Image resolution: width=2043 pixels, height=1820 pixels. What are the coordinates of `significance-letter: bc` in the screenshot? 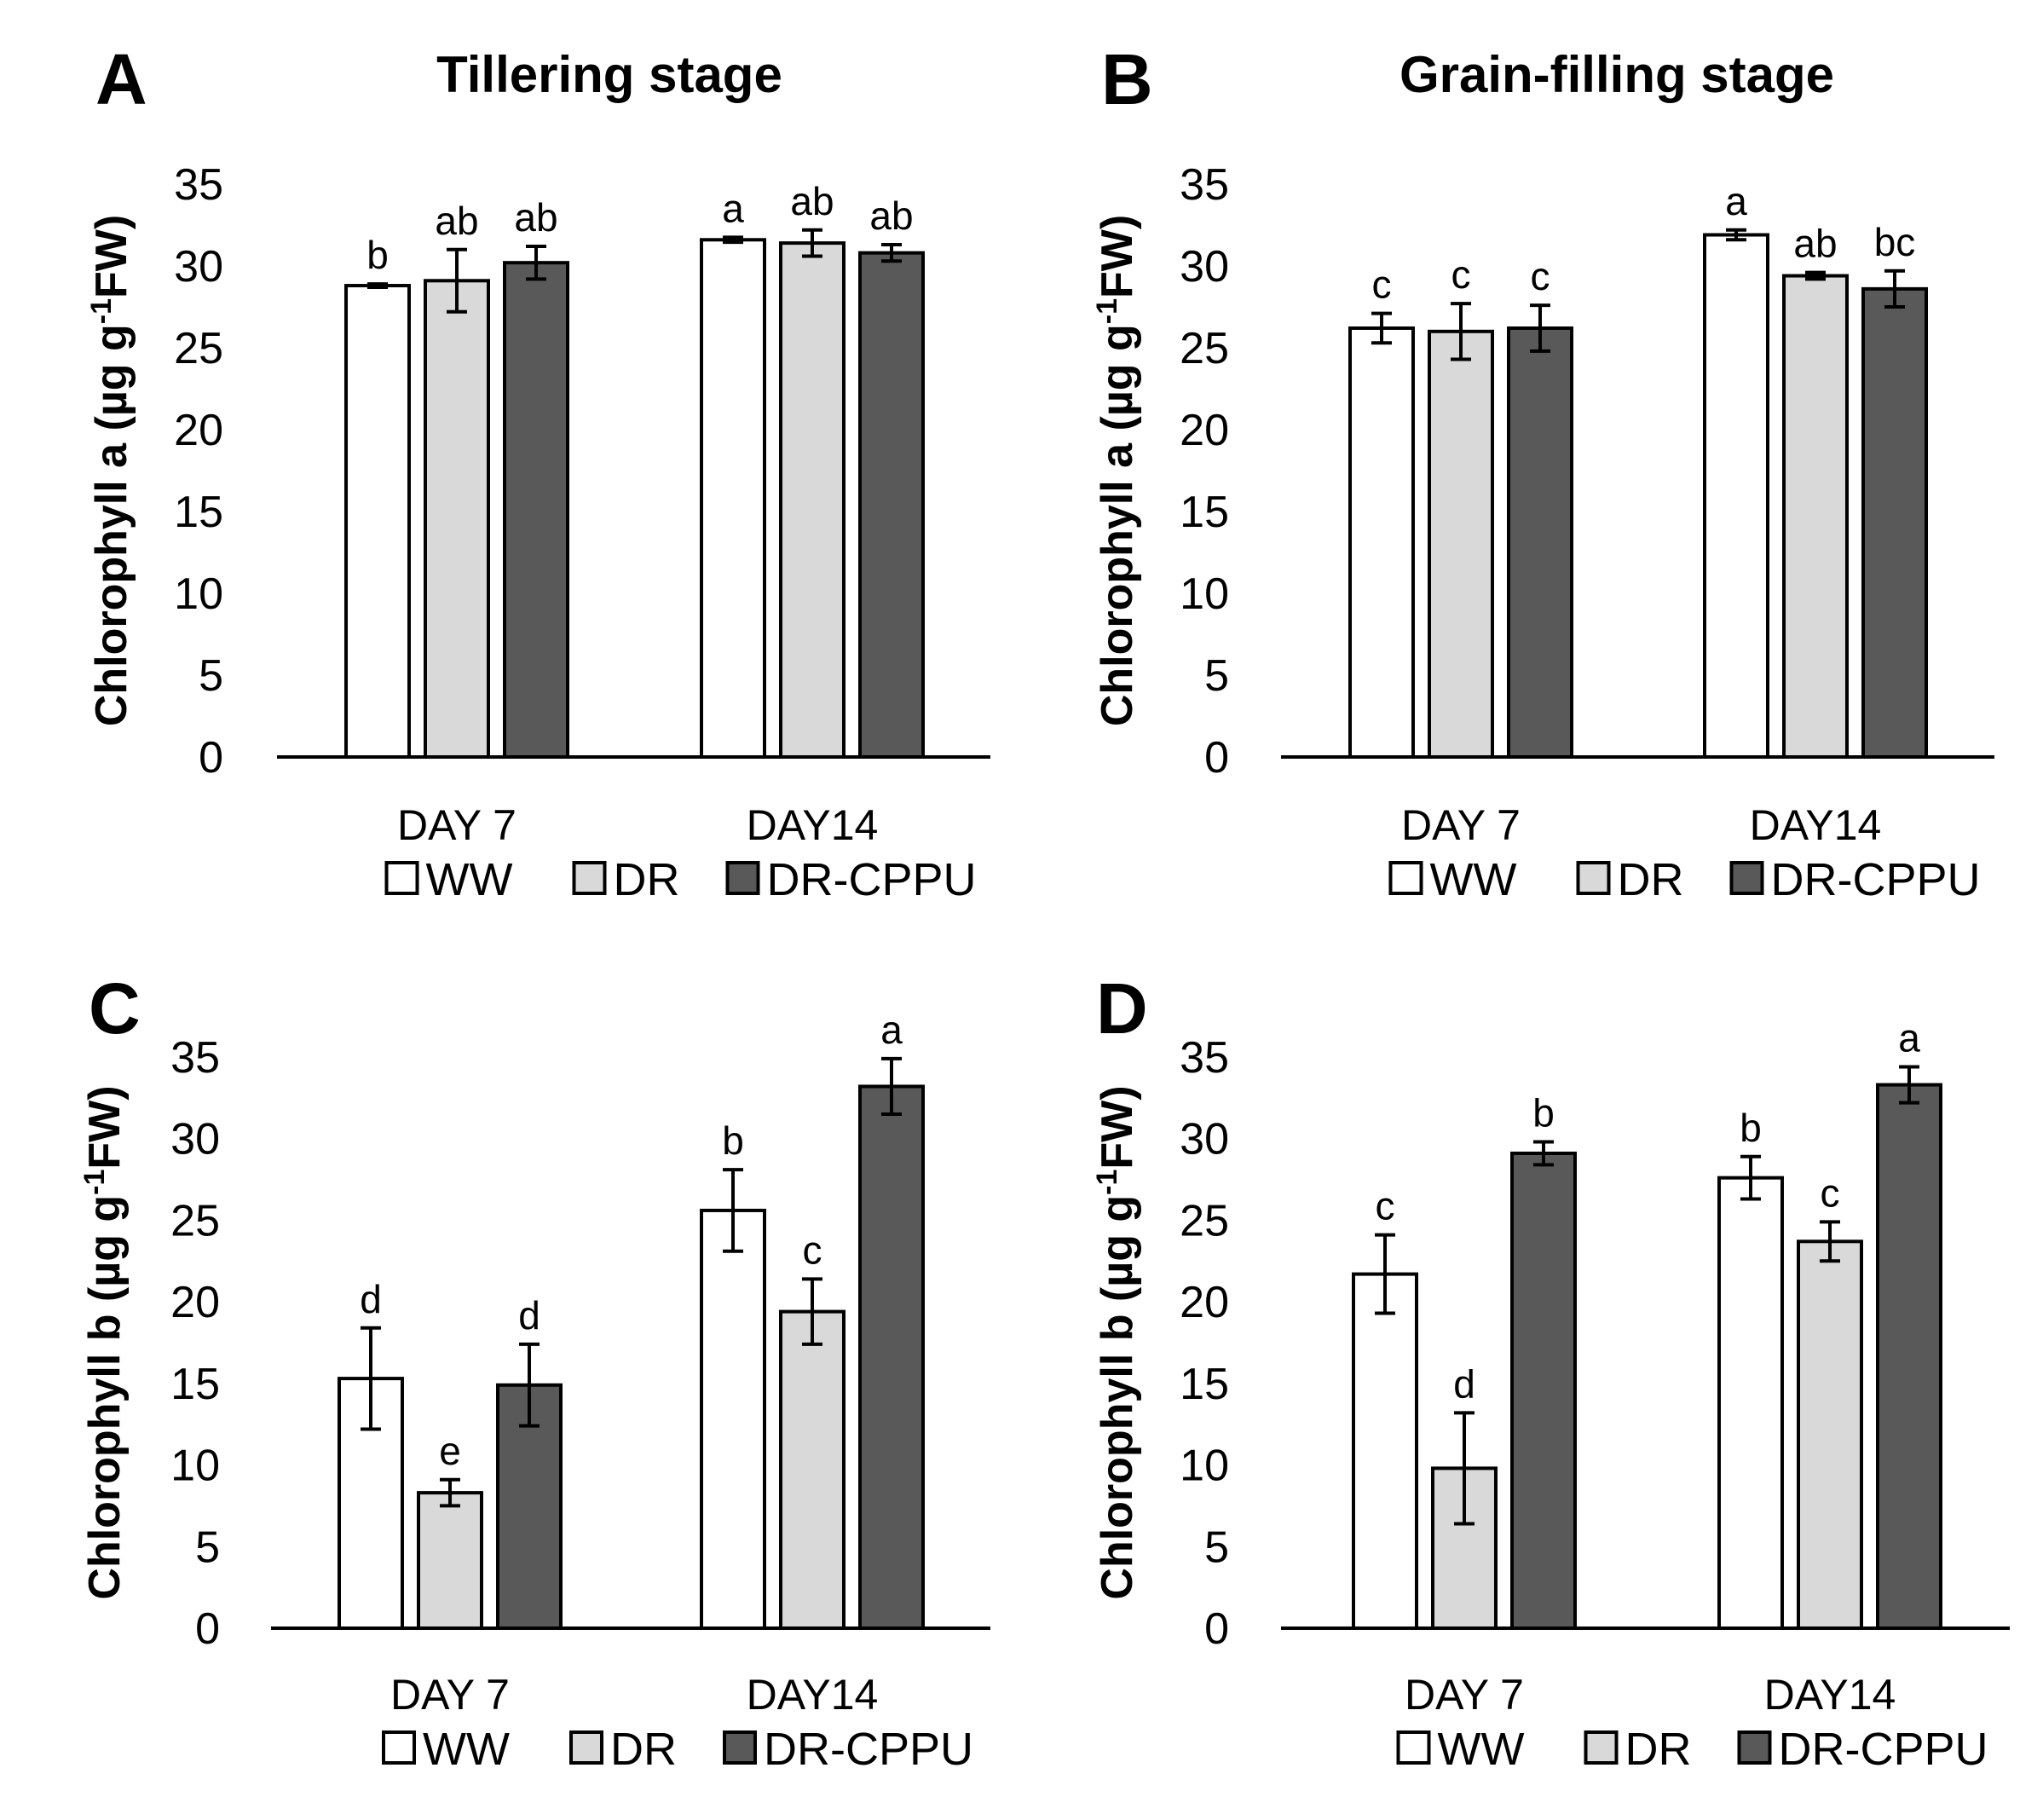 It's located at (1895, 242).